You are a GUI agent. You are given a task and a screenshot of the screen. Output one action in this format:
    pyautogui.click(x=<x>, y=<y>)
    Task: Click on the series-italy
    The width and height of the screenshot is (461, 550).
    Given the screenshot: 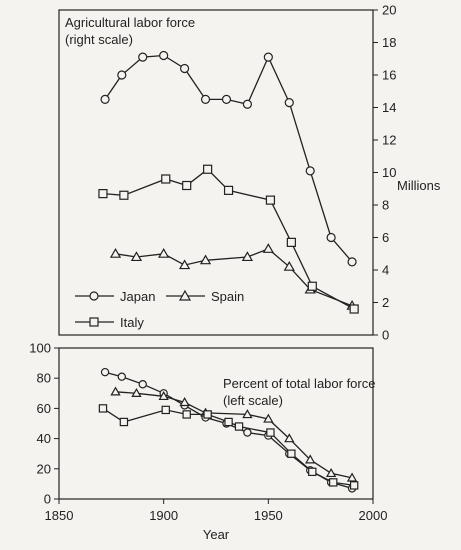 What is the action you would take?
    pyautogui.click(x=228, y=447)
    